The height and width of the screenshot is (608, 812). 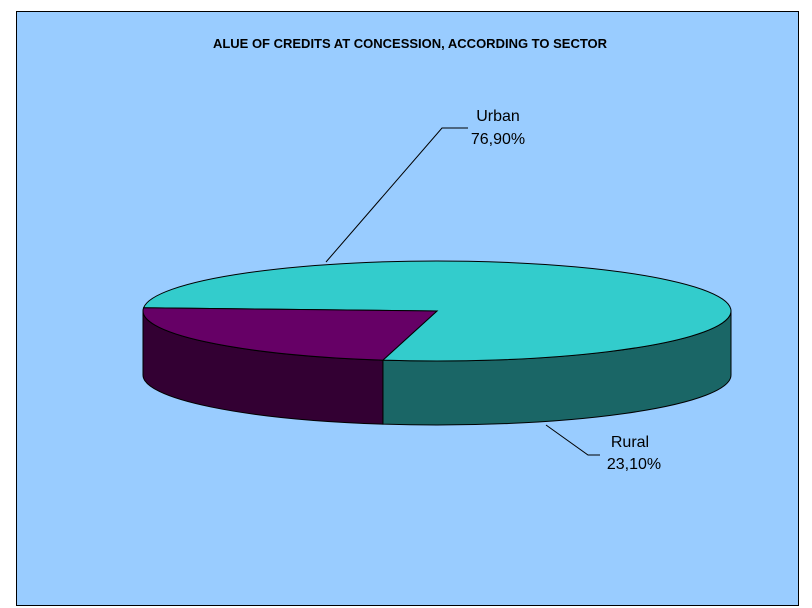 What do you see at coordinates (498, 139) in the screenshot?
I see `urban-value-label: 76,90%` at bounding box center [498, 139].